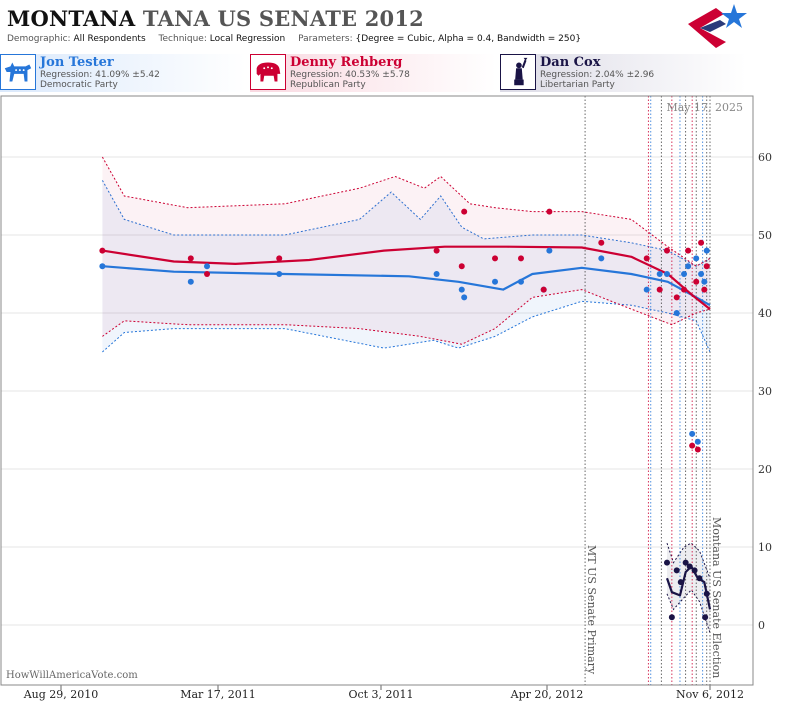  What do you see at coordinates (380, 694) in the screenshot?
I see `x-tick-label: Oct 3, 2011` at bounding box center [380, 694].